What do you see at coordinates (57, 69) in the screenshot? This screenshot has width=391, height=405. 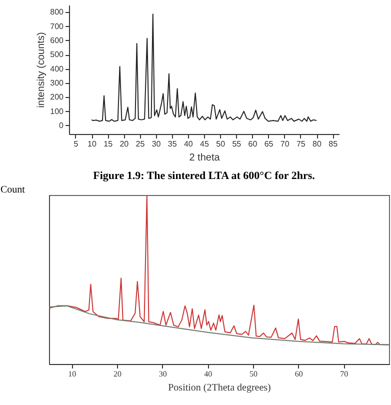 I see `y-tick-label: 400` at bounding box center [57, 69].